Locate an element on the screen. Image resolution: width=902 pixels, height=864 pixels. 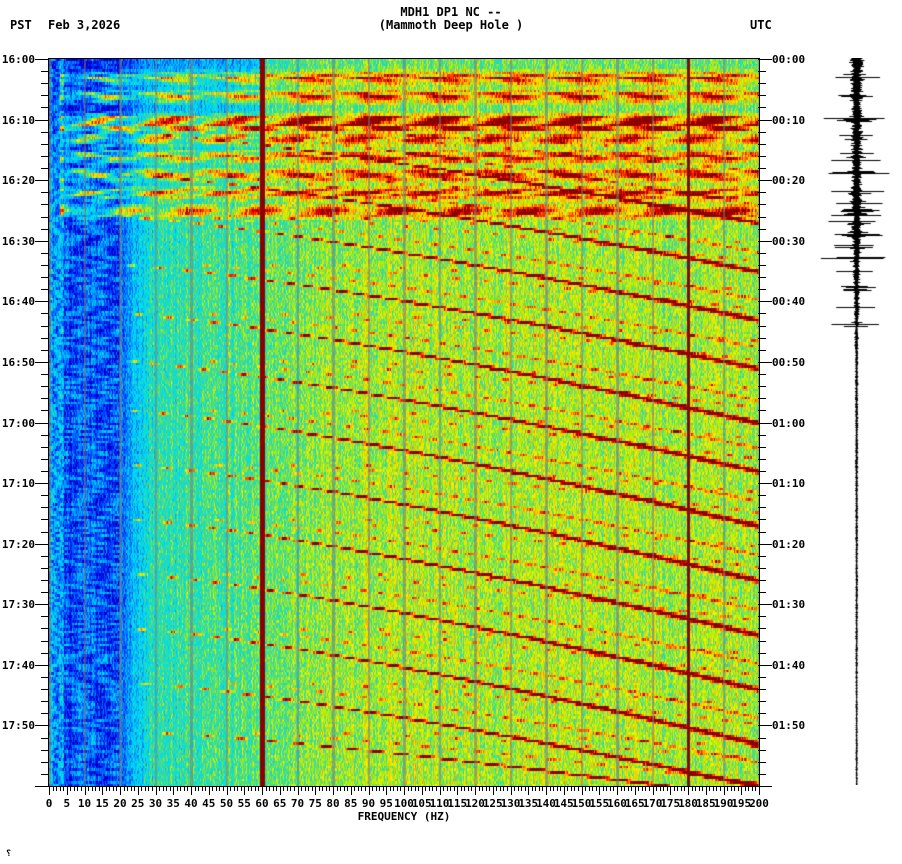
x-axis-label: 75 is located at coordinates (315, 803).